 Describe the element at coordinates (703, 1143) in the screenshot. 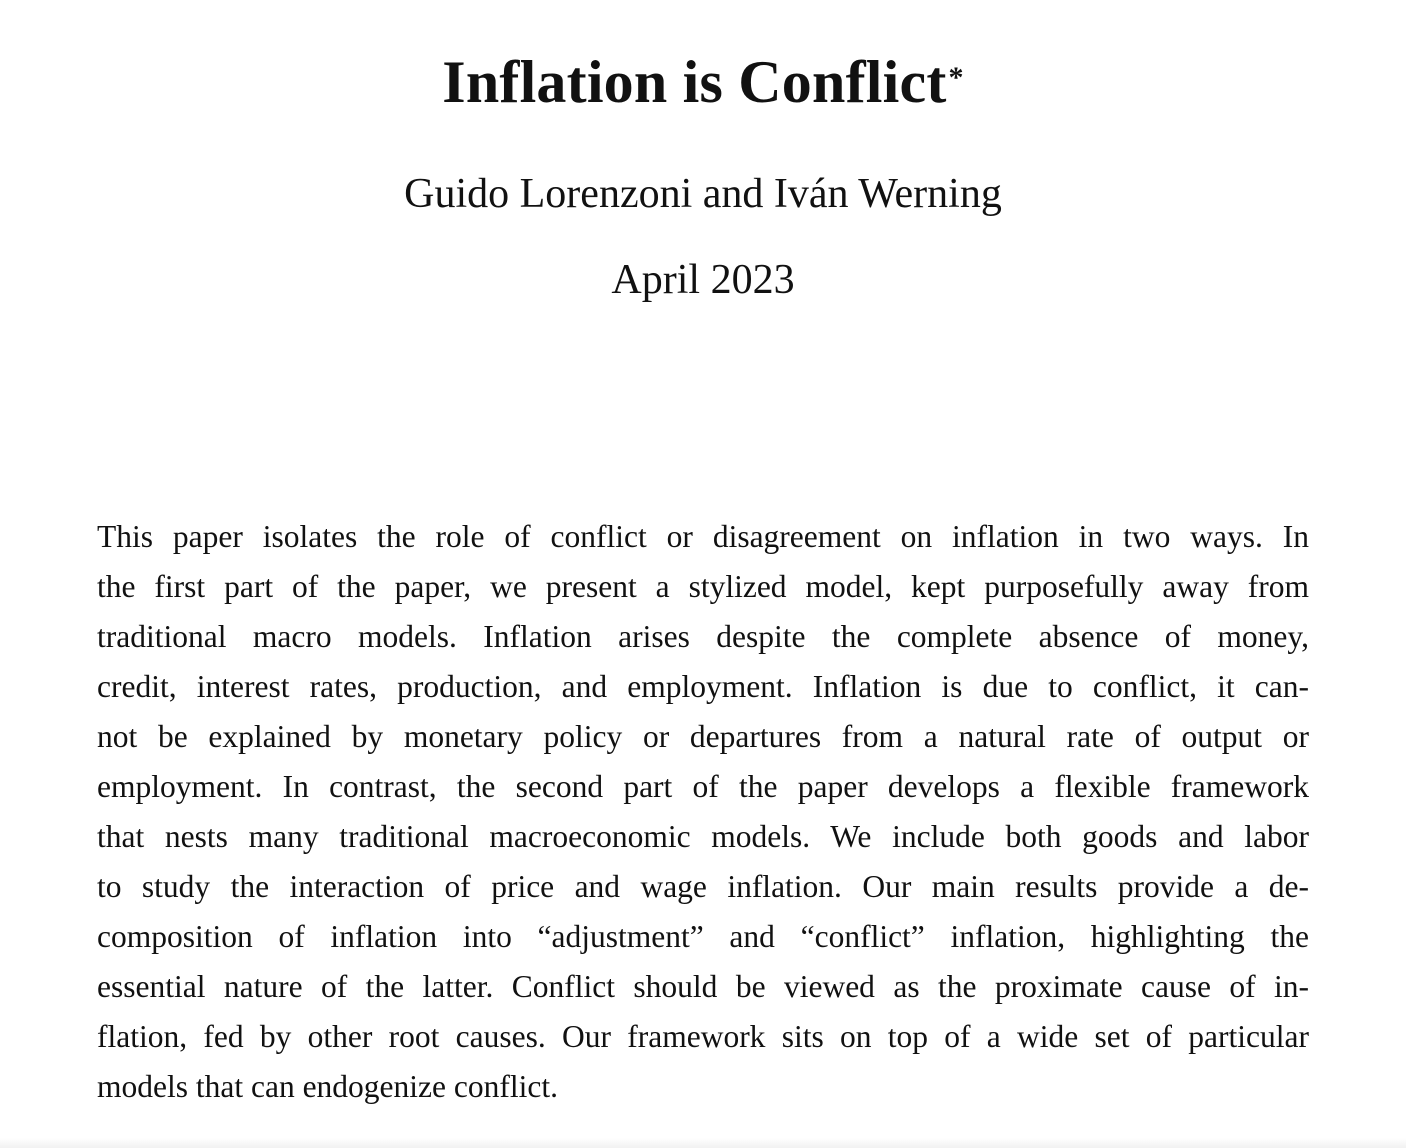

I see `page-bottom-edge` at that location.